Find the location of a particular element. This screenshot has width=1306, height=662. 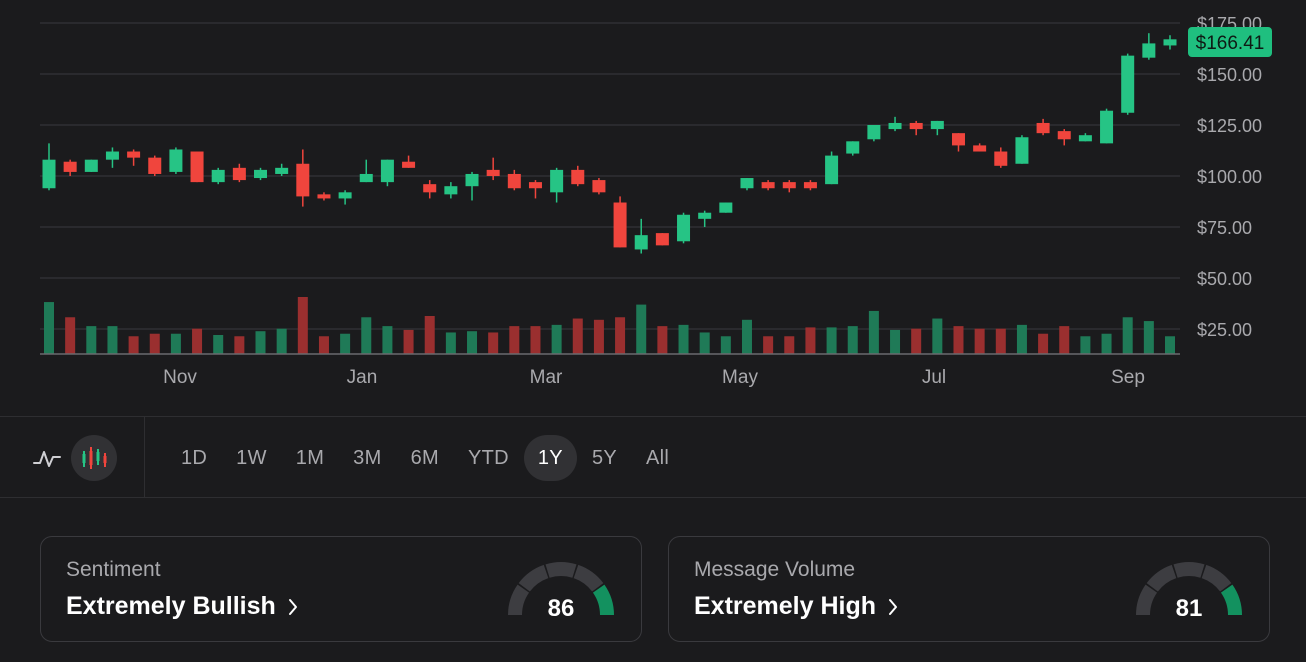

sentiment-card: Sentiment Extremely Bullish 86 is located at coordinates (341, 589).